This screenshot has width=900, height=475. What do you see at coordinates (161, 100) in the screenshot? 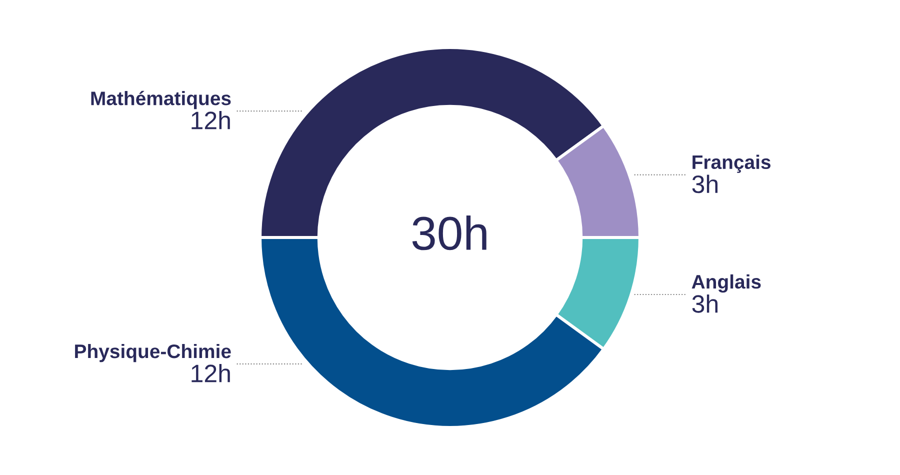
I see `slice-label: Mathématiques` at bounding box center [161, 100].